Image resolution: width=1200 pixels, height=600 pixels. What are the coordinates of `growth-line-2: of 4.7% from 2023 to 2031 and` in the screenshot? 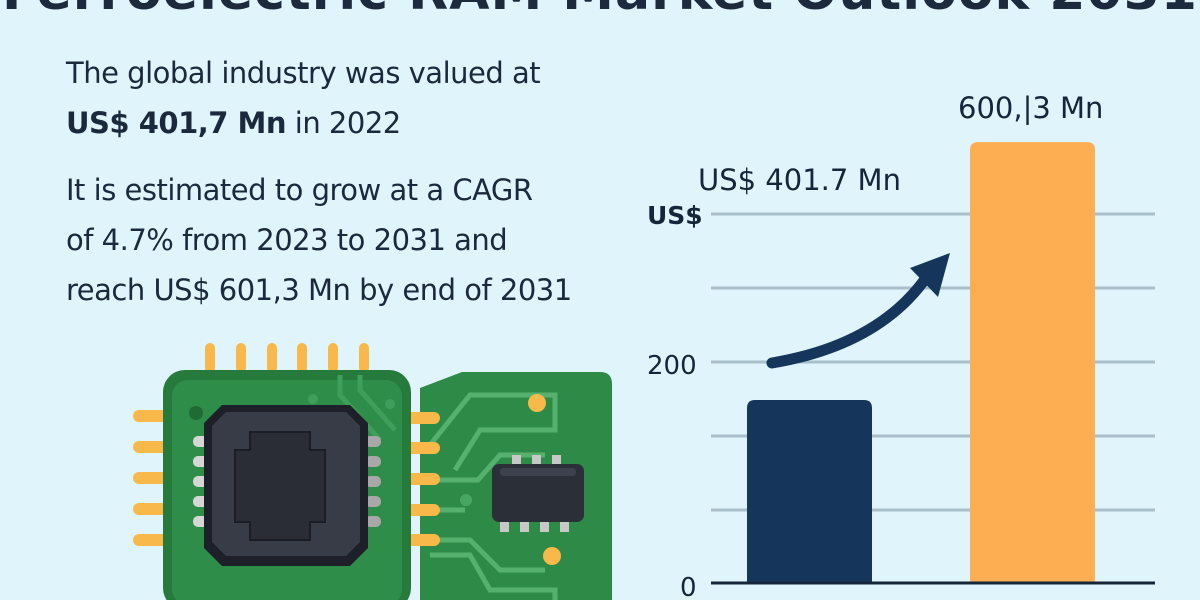 It's located at (287, 240).